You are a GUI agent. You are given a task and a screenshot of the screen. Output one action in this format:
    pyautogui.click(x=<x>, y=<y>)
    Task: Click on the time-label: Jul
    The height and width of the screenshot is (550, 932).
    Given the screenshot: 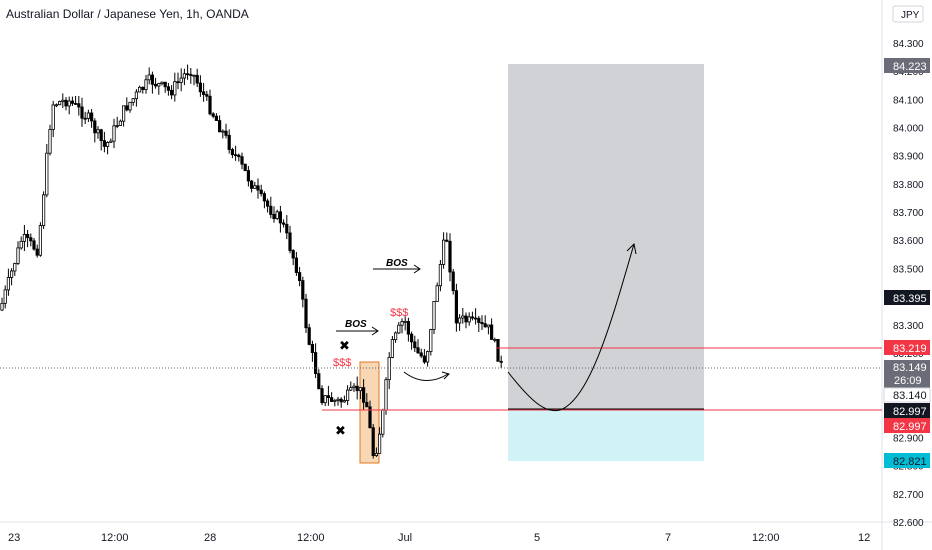 What is the action you would take?
    pyautogui.click(x=405, y=538)
    